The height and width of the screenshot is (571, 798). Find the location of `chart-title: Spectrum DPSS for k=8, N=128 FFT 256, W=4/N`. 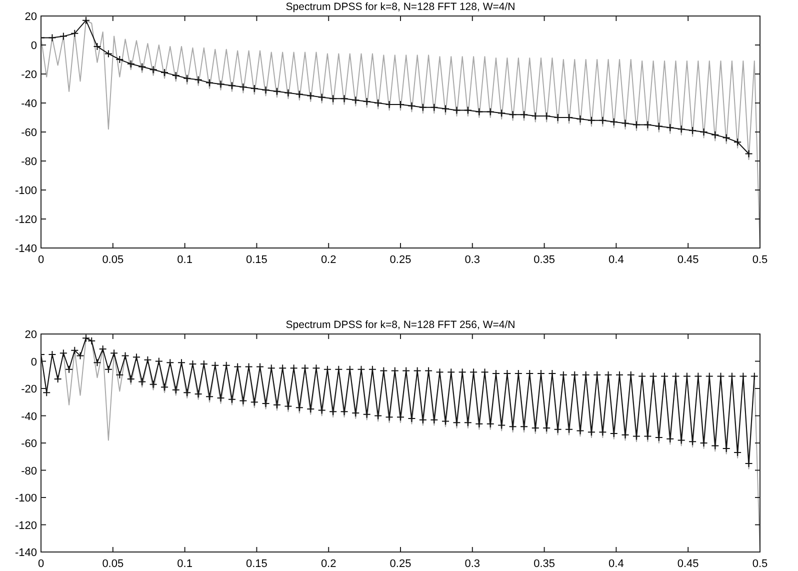

chart-title: Spectrum DPSS for k=8, N=128 FFT 256, W=4/N is located at coordinates (401, 325).